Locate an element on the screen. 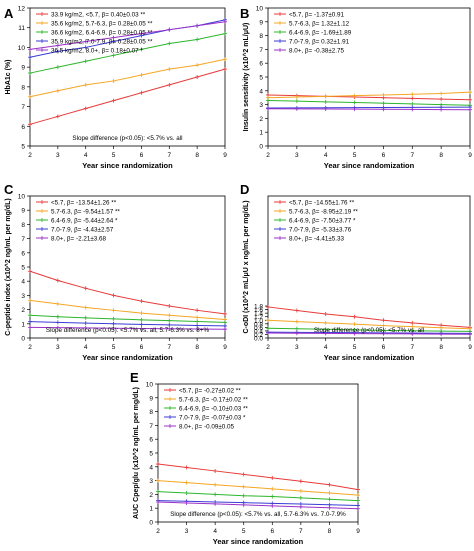 This screenshot has height=551, width=474. x-tick-label: 3 is located at coordinates (58, 155).